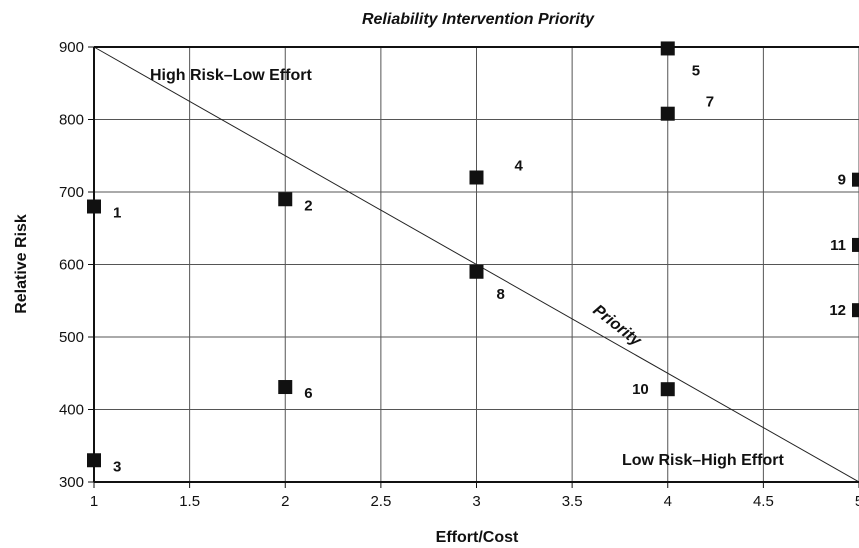  What do you see at coordinates (703, 460) in the screenshot?
I see `annotation-low-risk-high-effort: Low Risk–High Effort` at bounding box center [703, 460].